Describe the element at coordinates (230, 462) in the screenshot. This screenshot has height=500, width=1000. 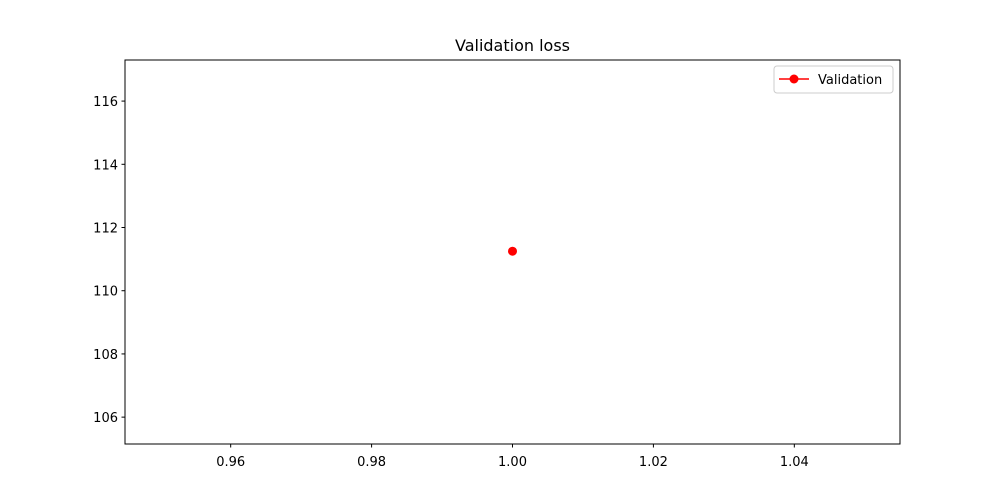
I see `x-tick-label: 0.96` at that location.